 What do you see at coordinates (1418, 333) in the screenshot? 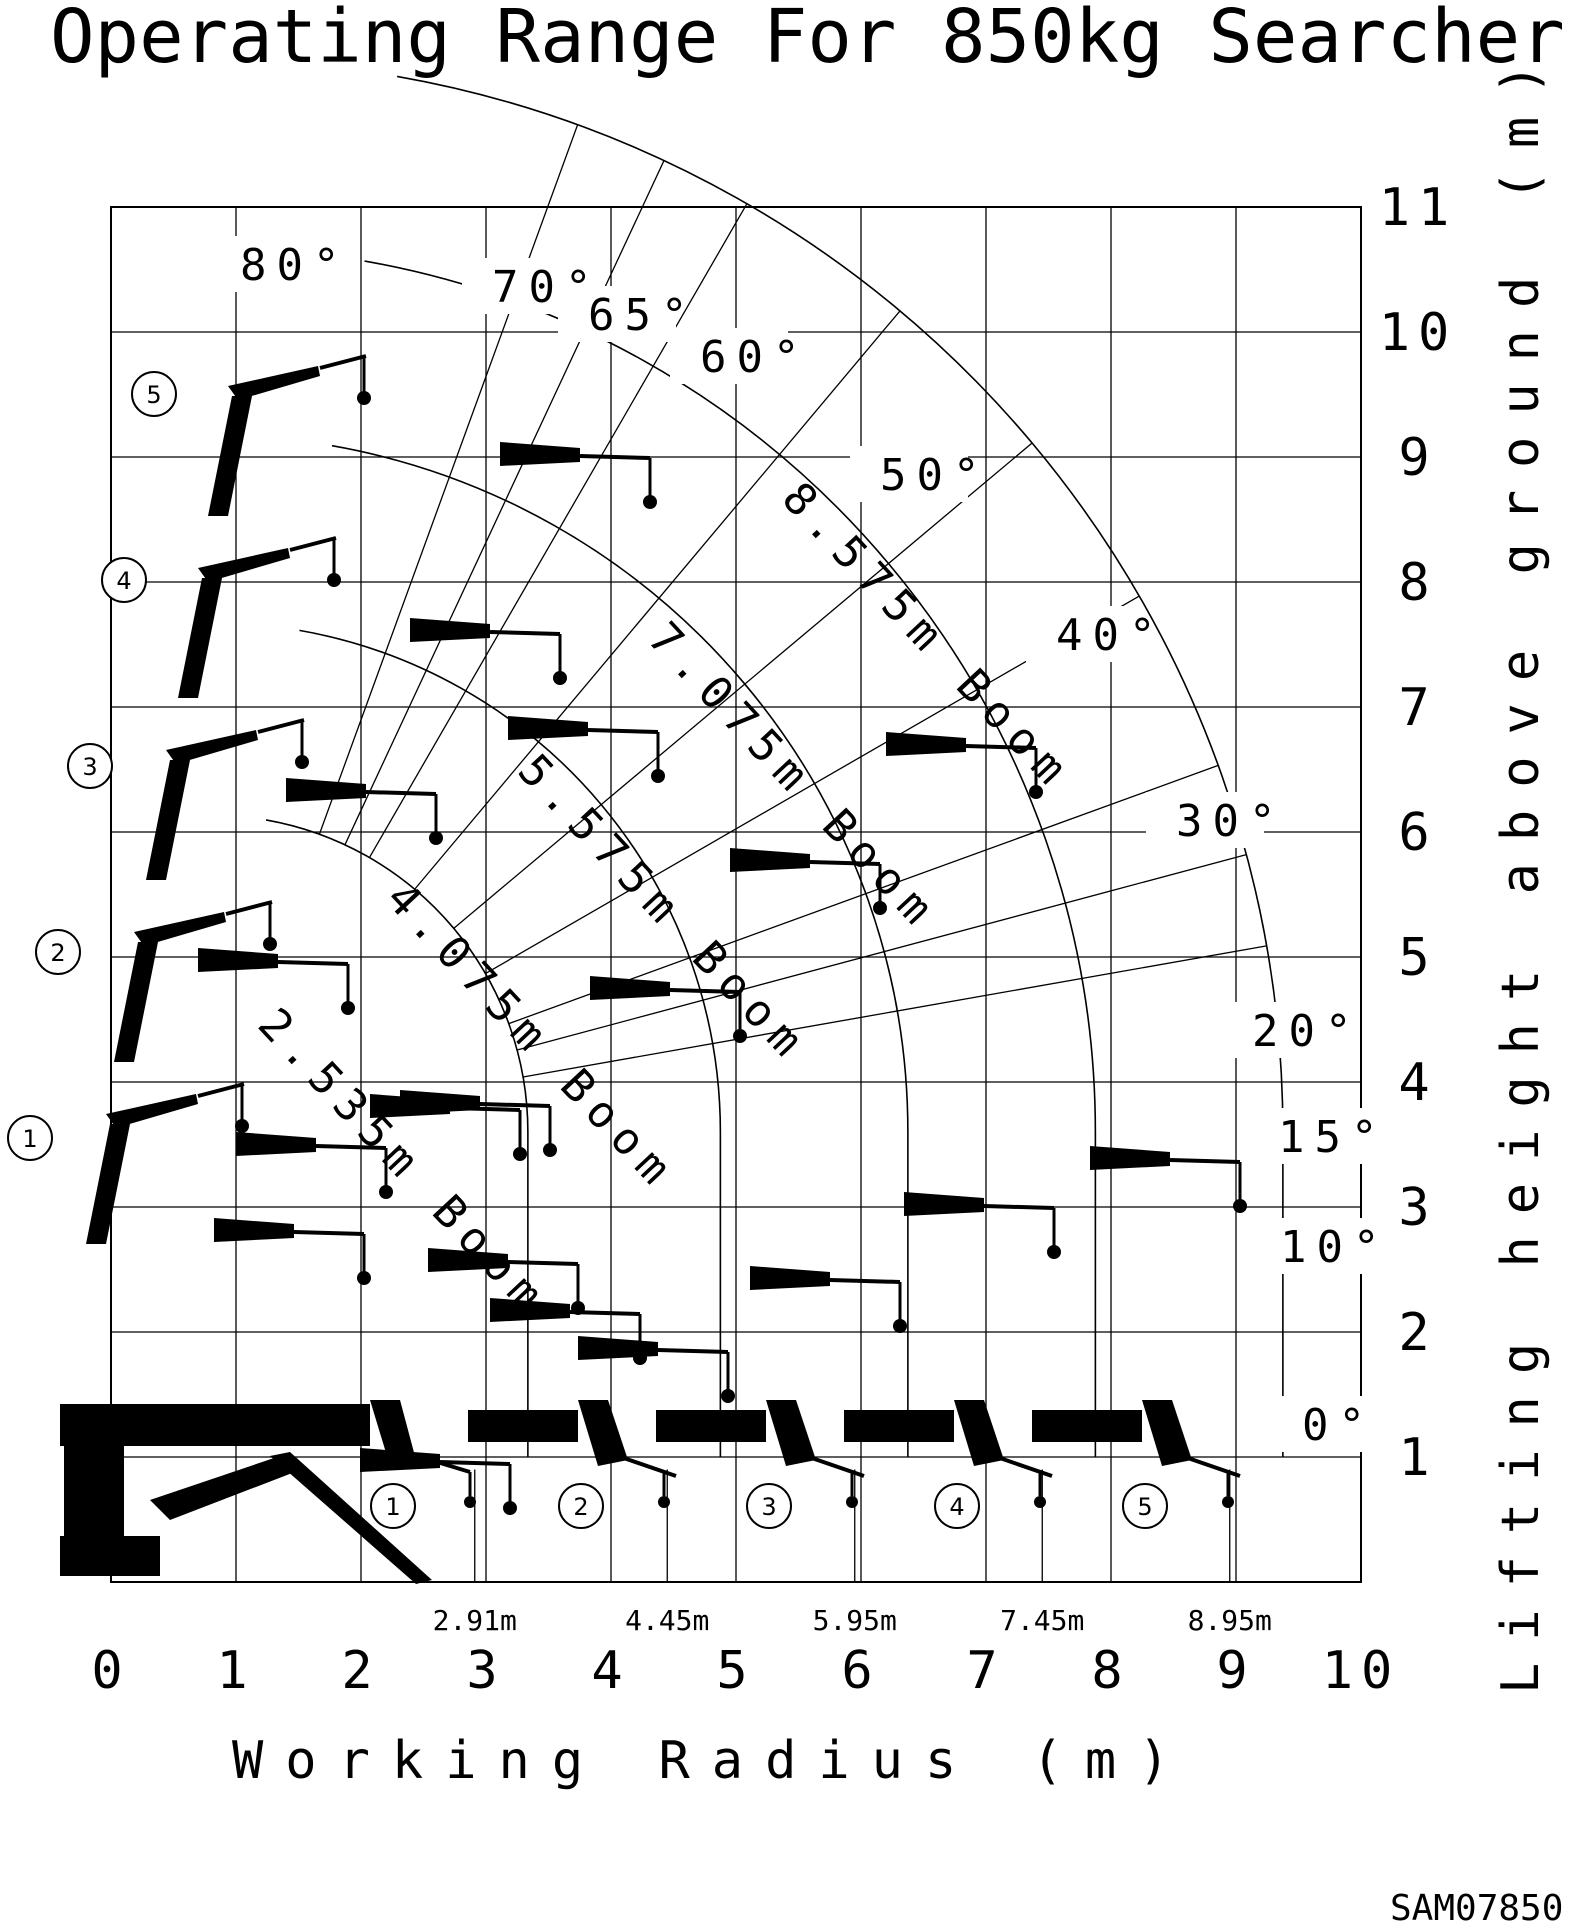
I see `y-tick-label: 10` at bounding box center [1418, 333].